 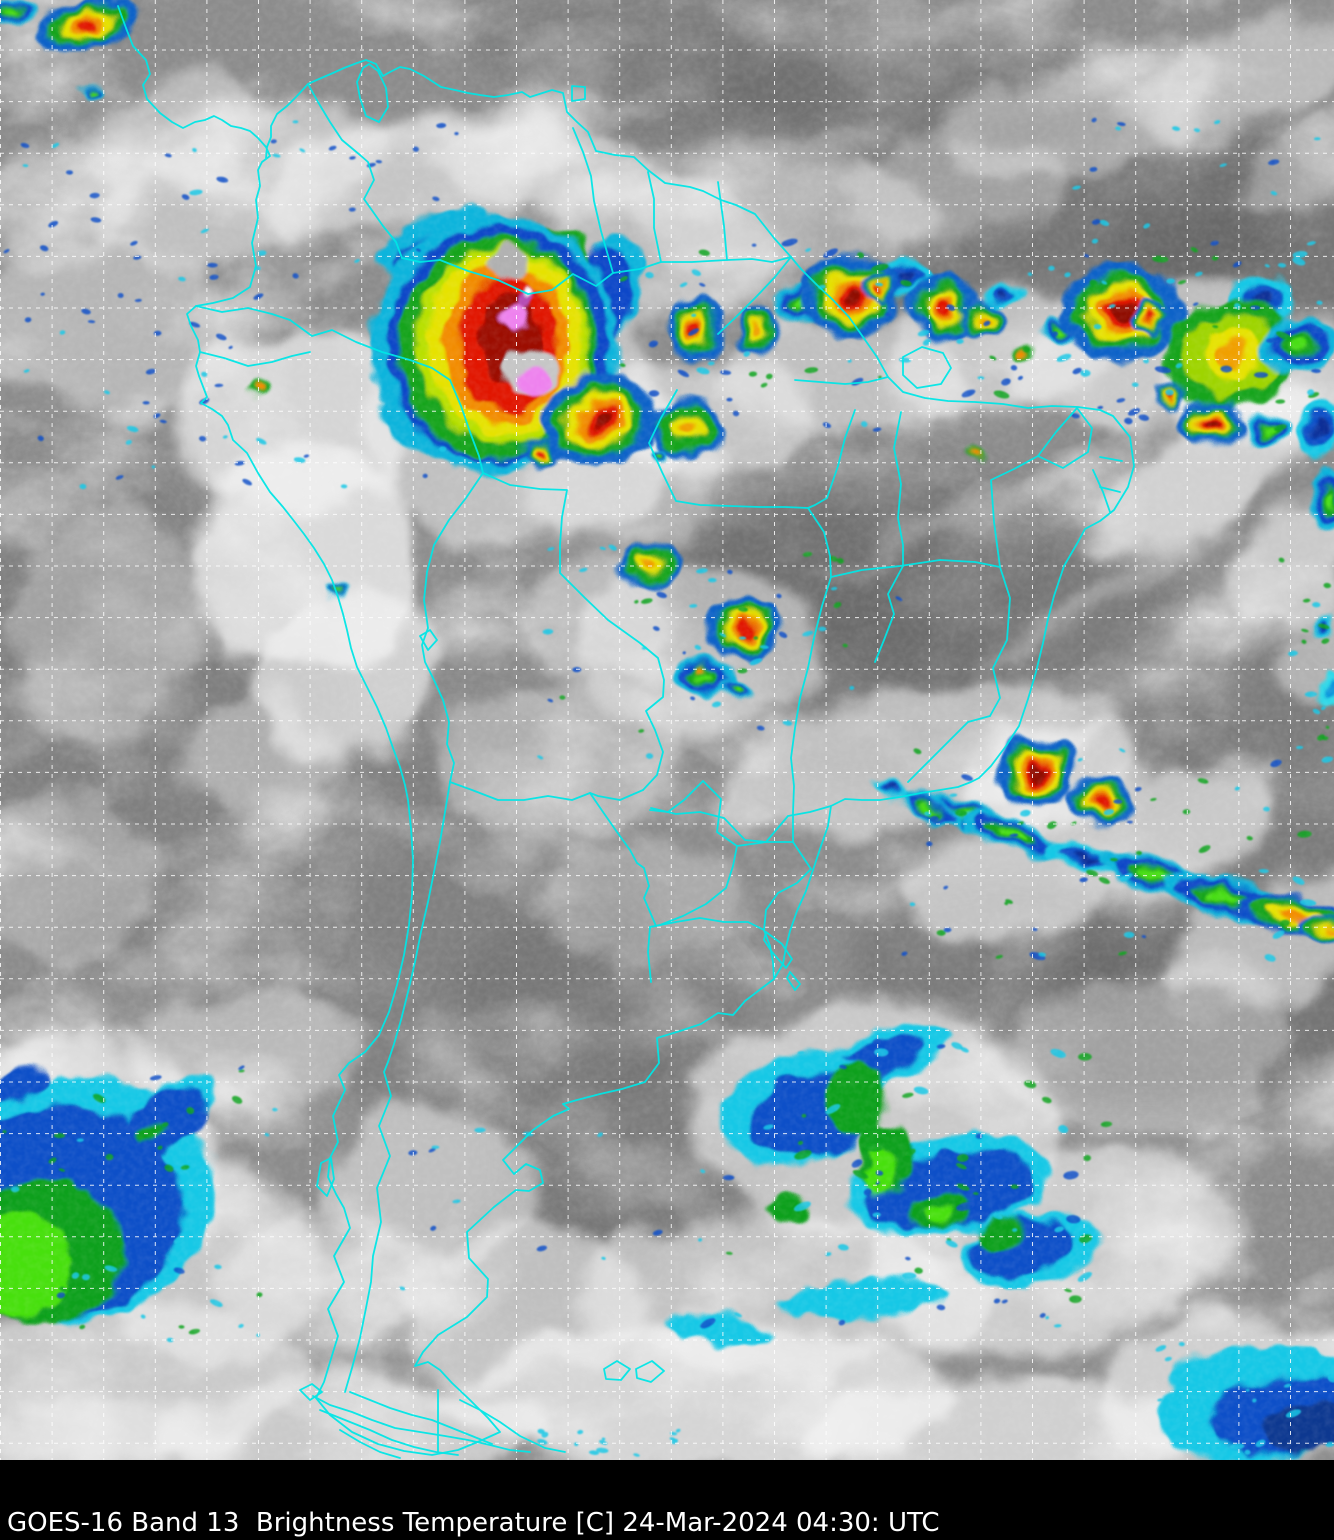 I want to click on border-bra-state-araguaia, so click(x=811, y=675).